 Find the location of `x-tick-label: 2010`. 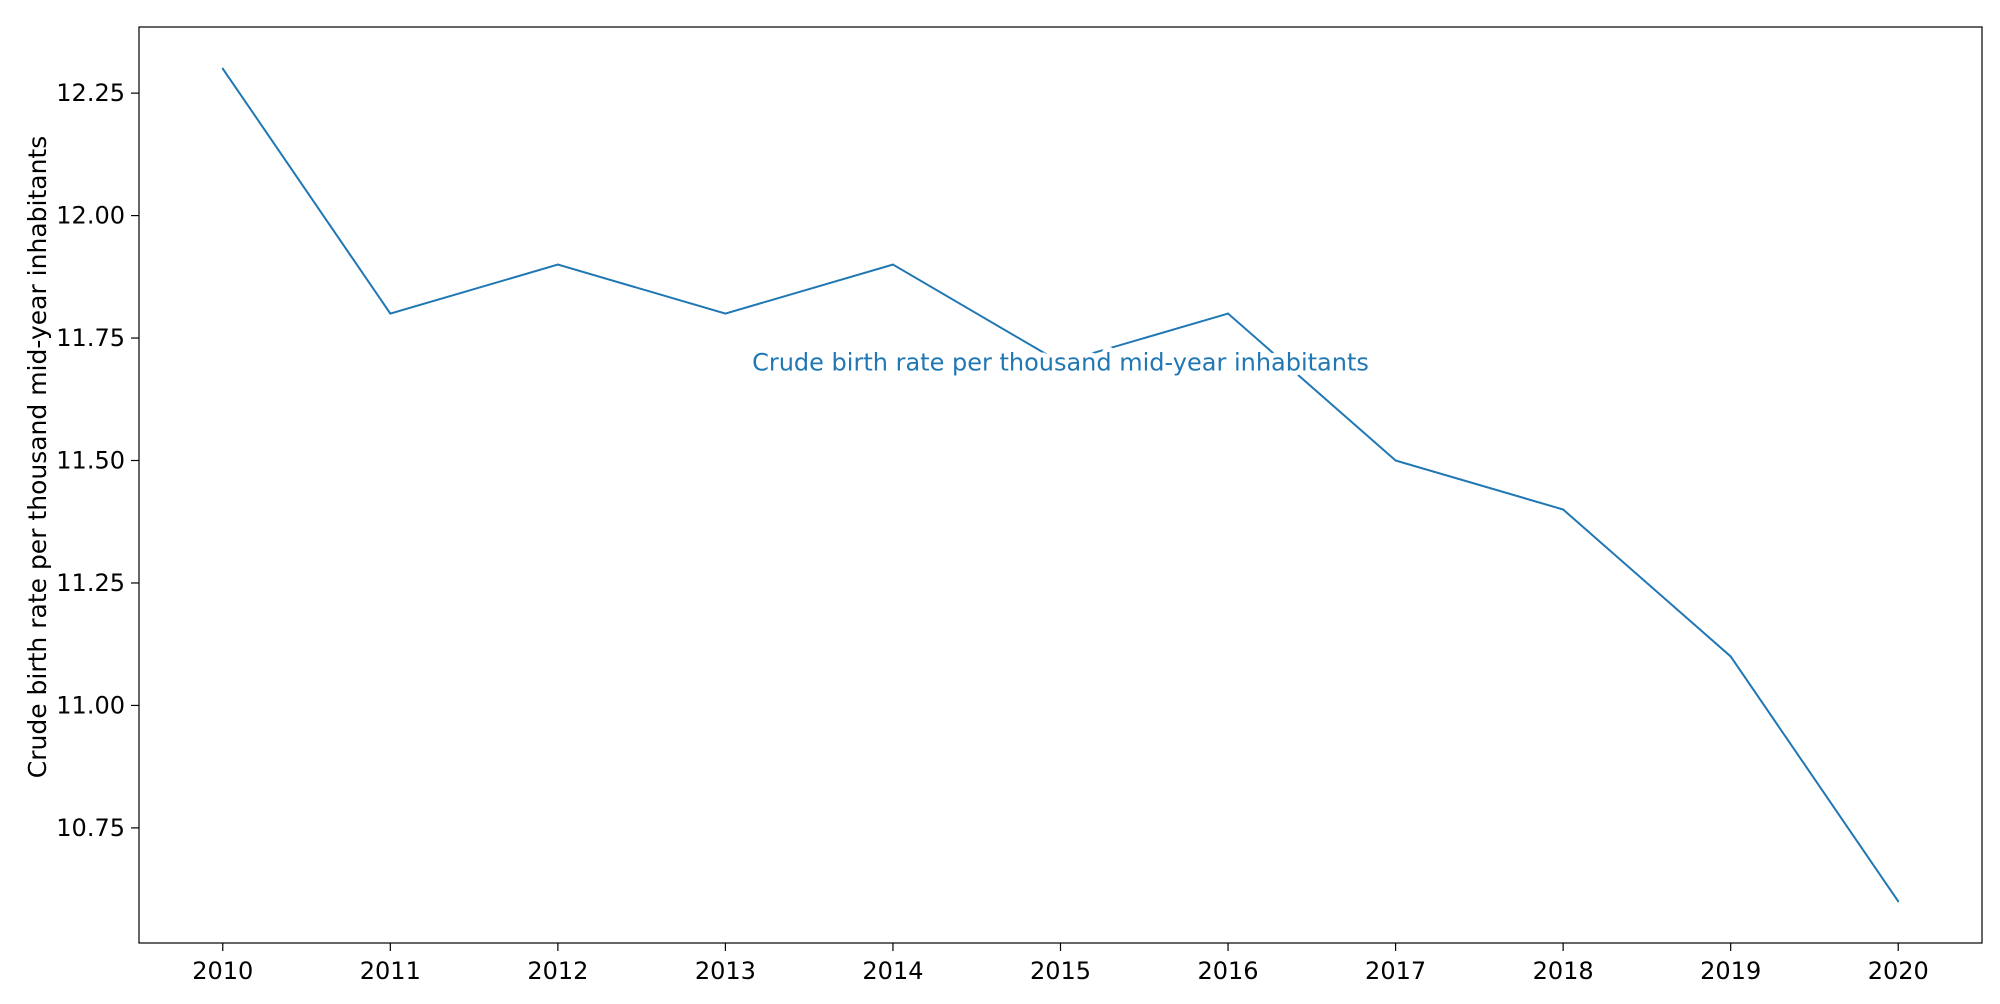

x-tick-label: 2010 is located at coordinates (222, 971).